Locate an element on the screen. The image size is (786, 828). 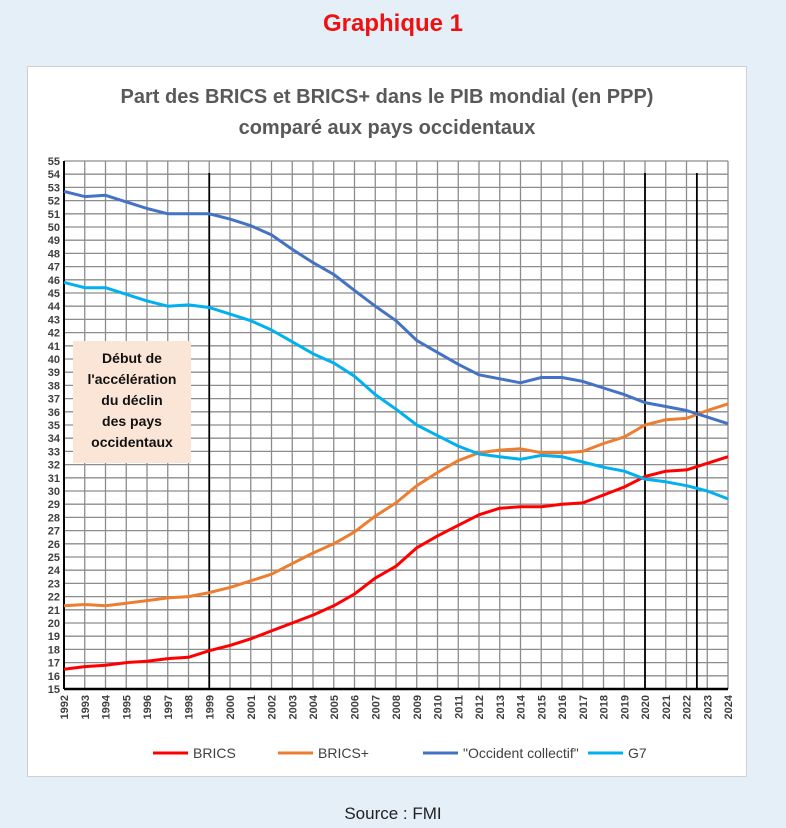
annotation-text: des pays is located at coordinates (132, 421).